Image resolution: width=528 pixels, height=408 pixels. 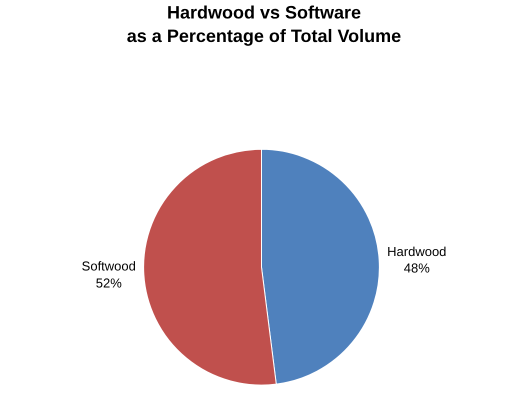 What do you see at coordinates (416, 251) in the screenshot?
I see `slice-label: Hardwood` at bounding box center [416, 251].